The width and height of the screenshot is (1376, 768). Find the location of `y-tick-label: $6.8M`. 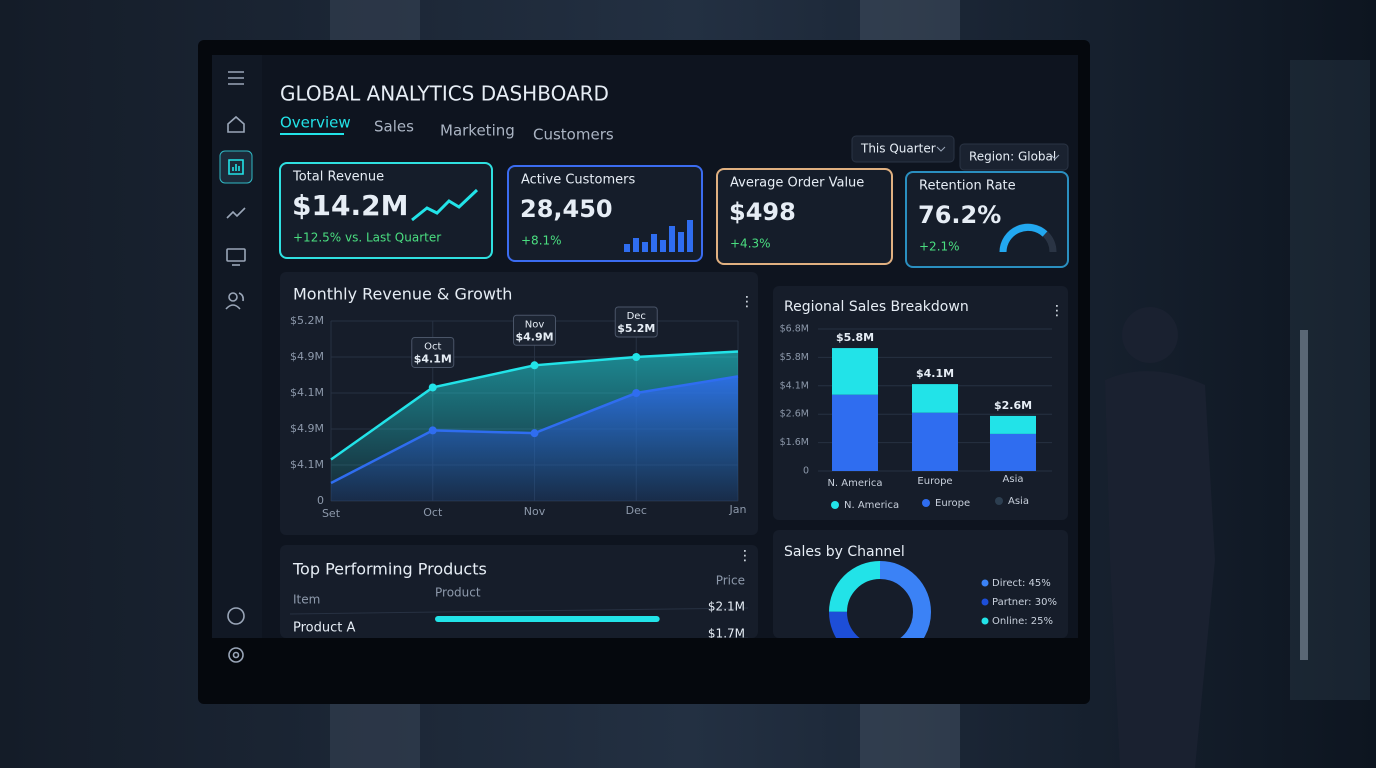

y-tick-label: $6.8M is located at coordinates (794, 329).